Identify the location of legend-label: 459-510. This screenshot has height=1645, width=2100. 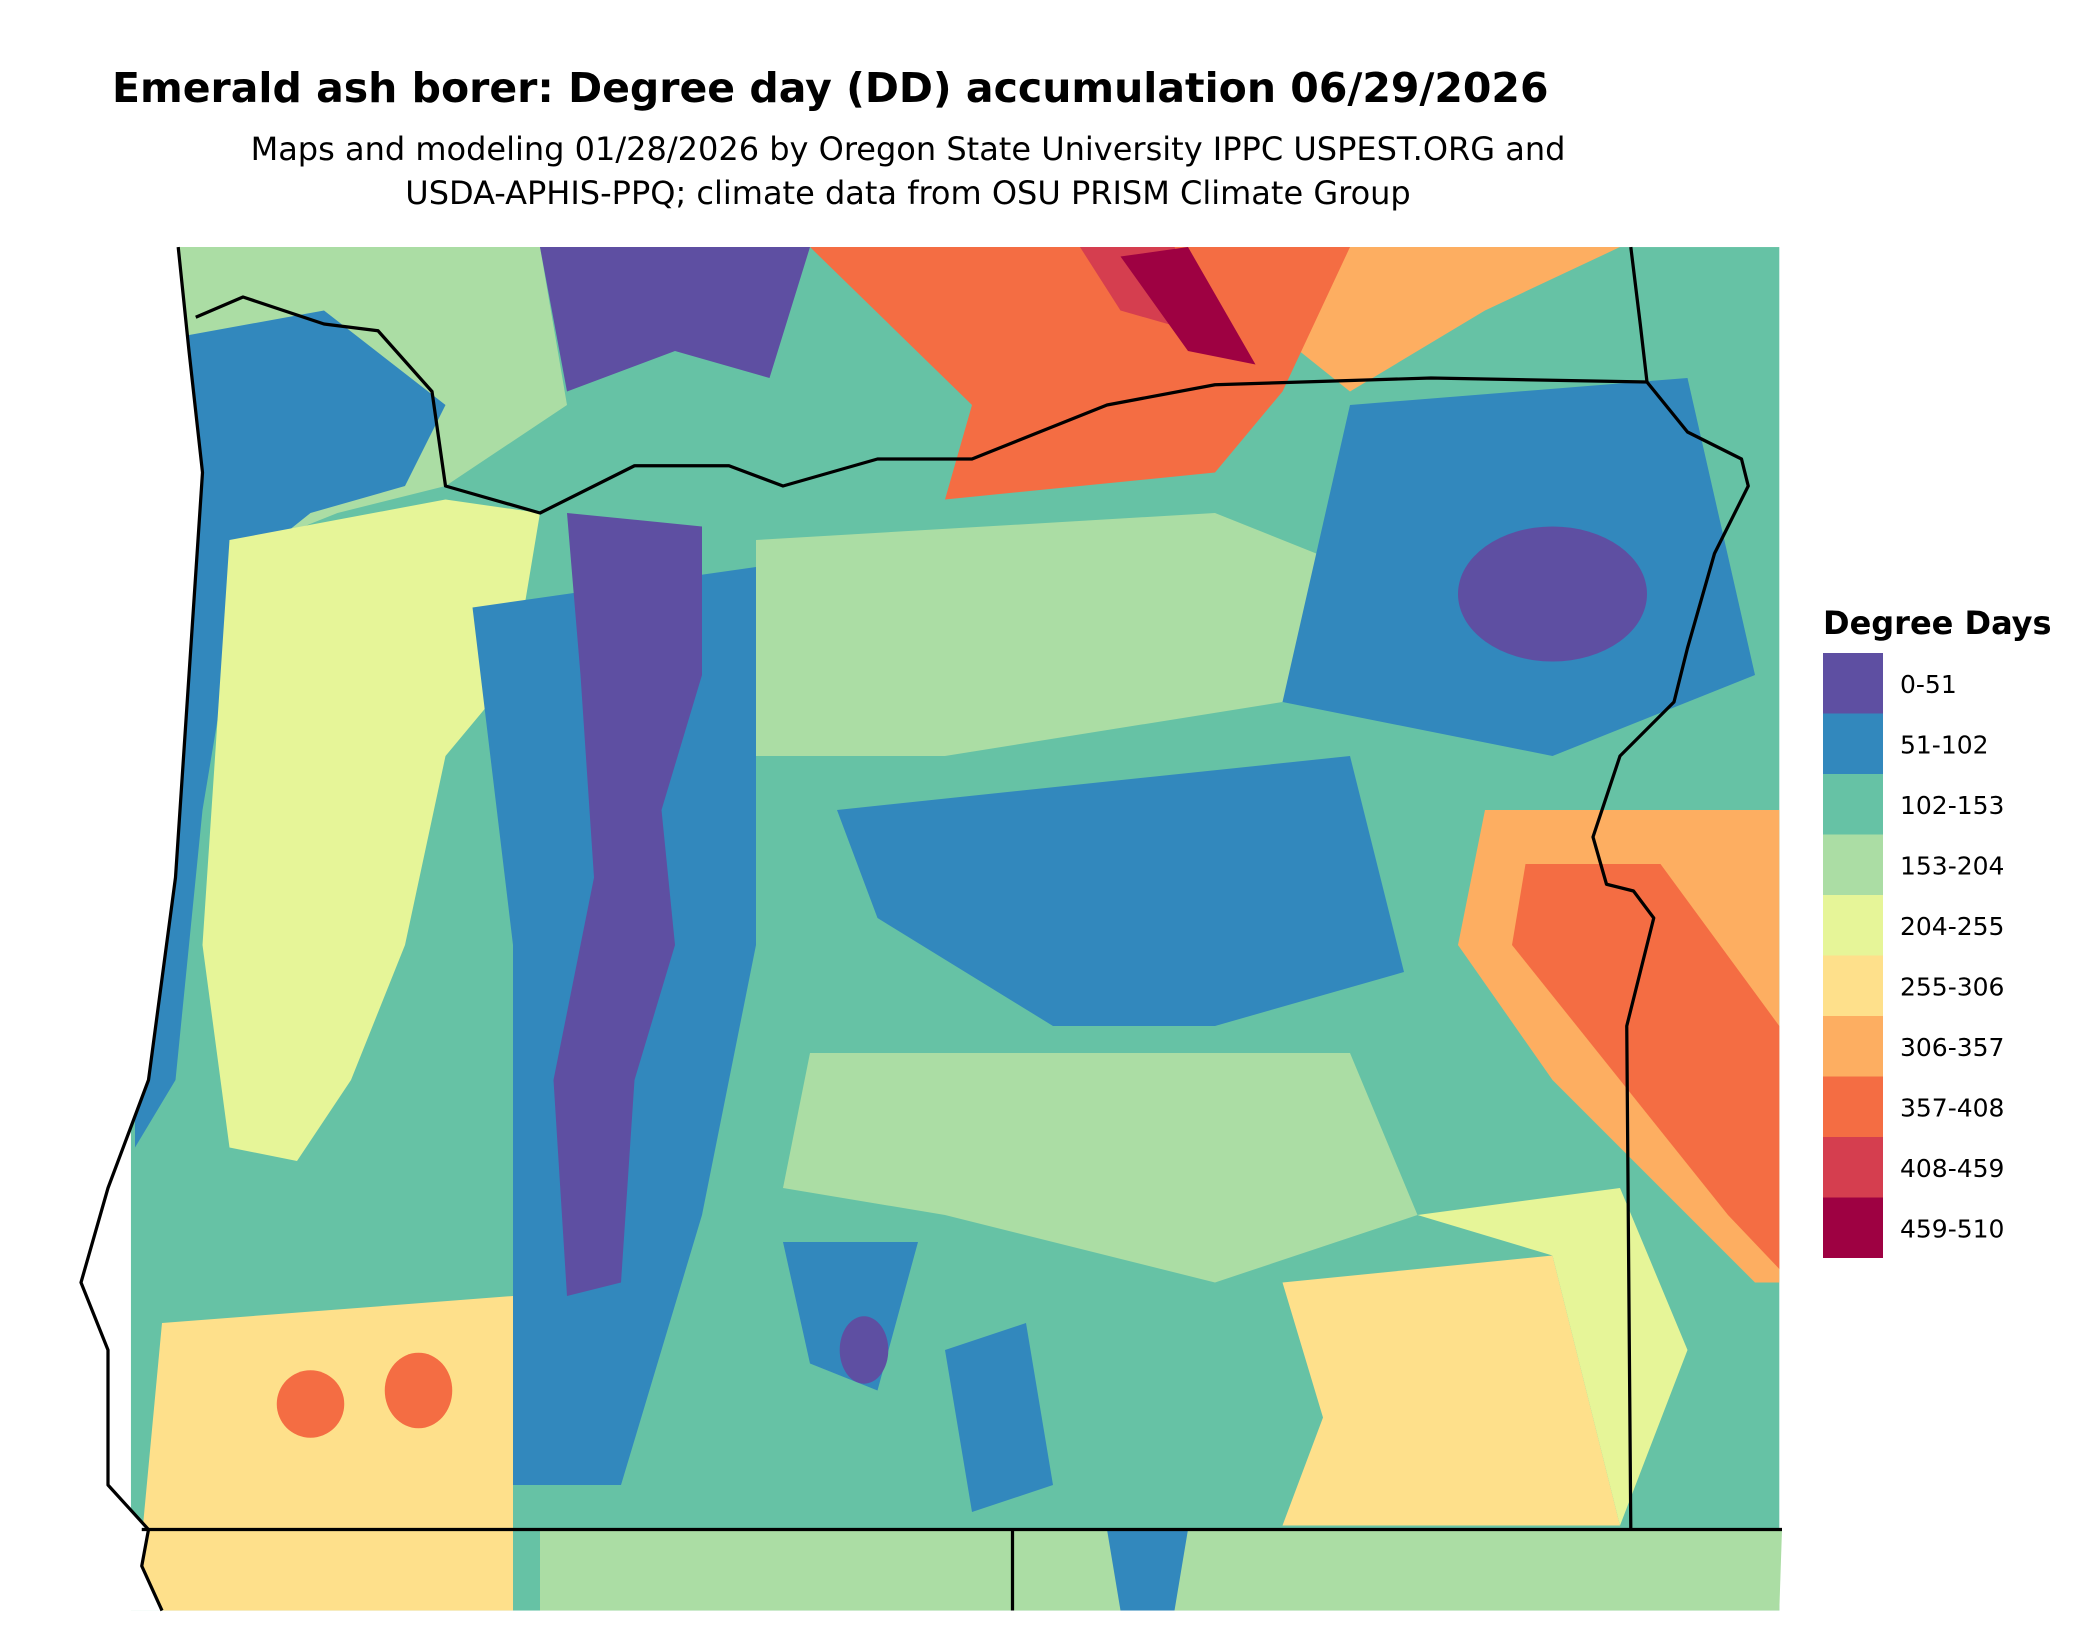
(1952, 1229).